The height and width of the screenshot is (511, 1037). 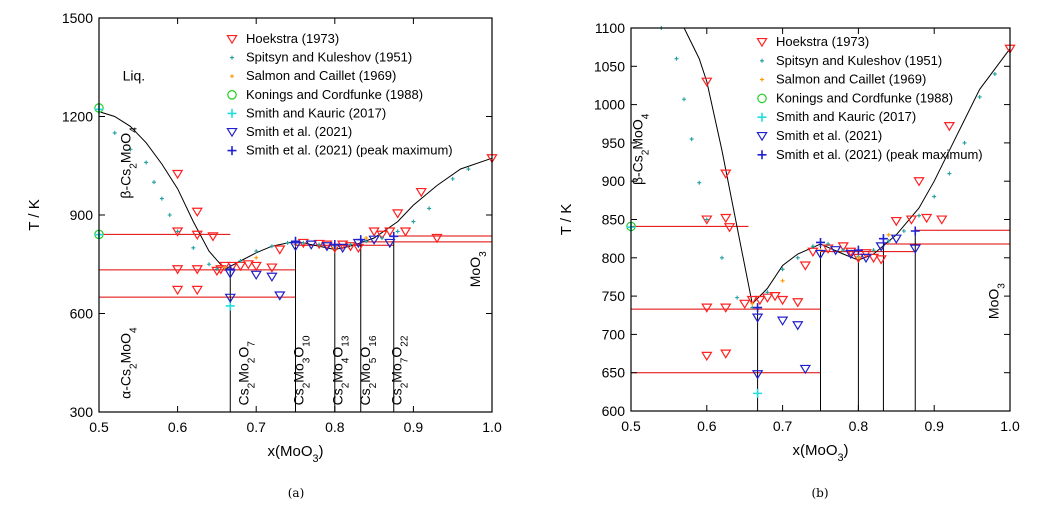 What do you see at coordinates (77, 18) in the screenshot?
I see `y-tick-label: 1500` at bounding box center [77, 18].